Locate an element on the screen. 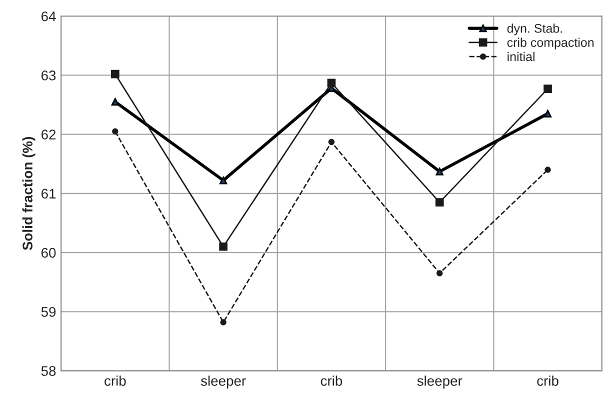 The height and width of the screenshot is (403, 611). y-tick-label: 60 is located at coordinates (48, 253).